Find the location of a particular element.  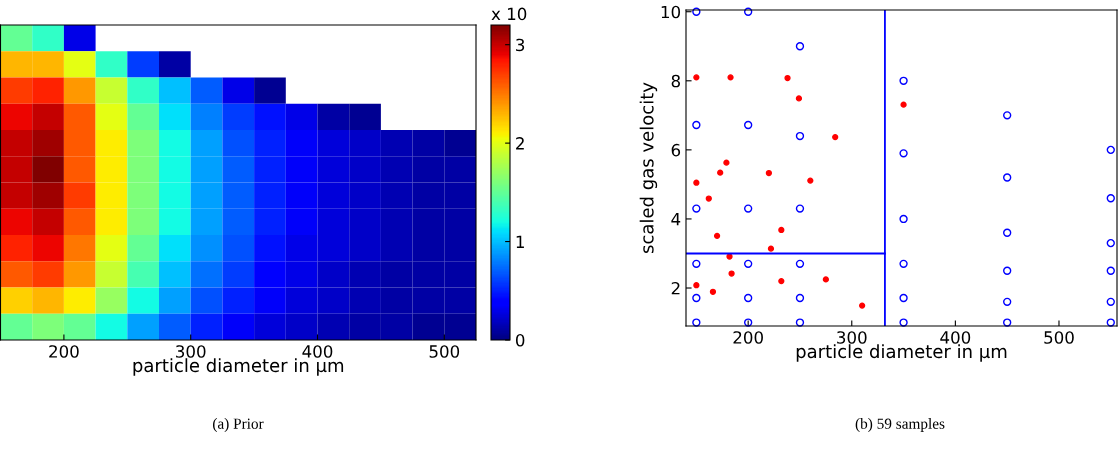

color-bar-label: 0 is located at coordinates (520, 340).